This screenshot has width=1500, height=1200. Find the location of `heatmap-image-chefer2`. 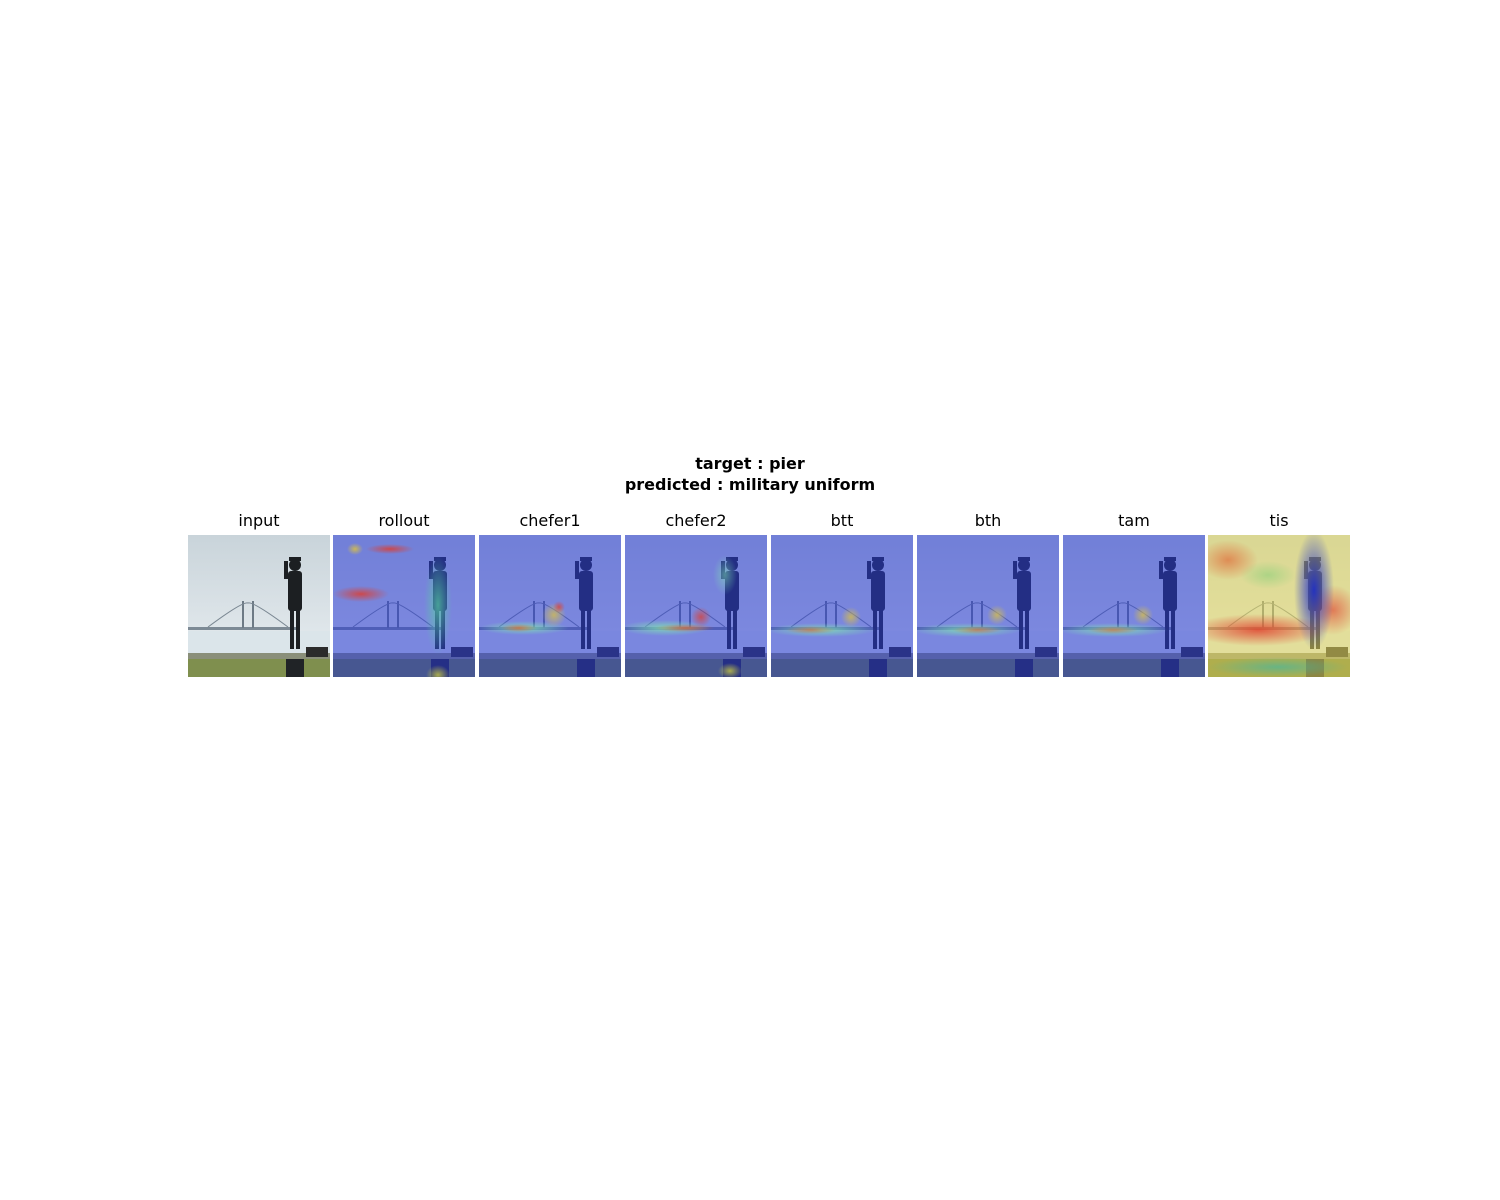

heatmap-image-chefer2 is located at coordinates (696, 606).